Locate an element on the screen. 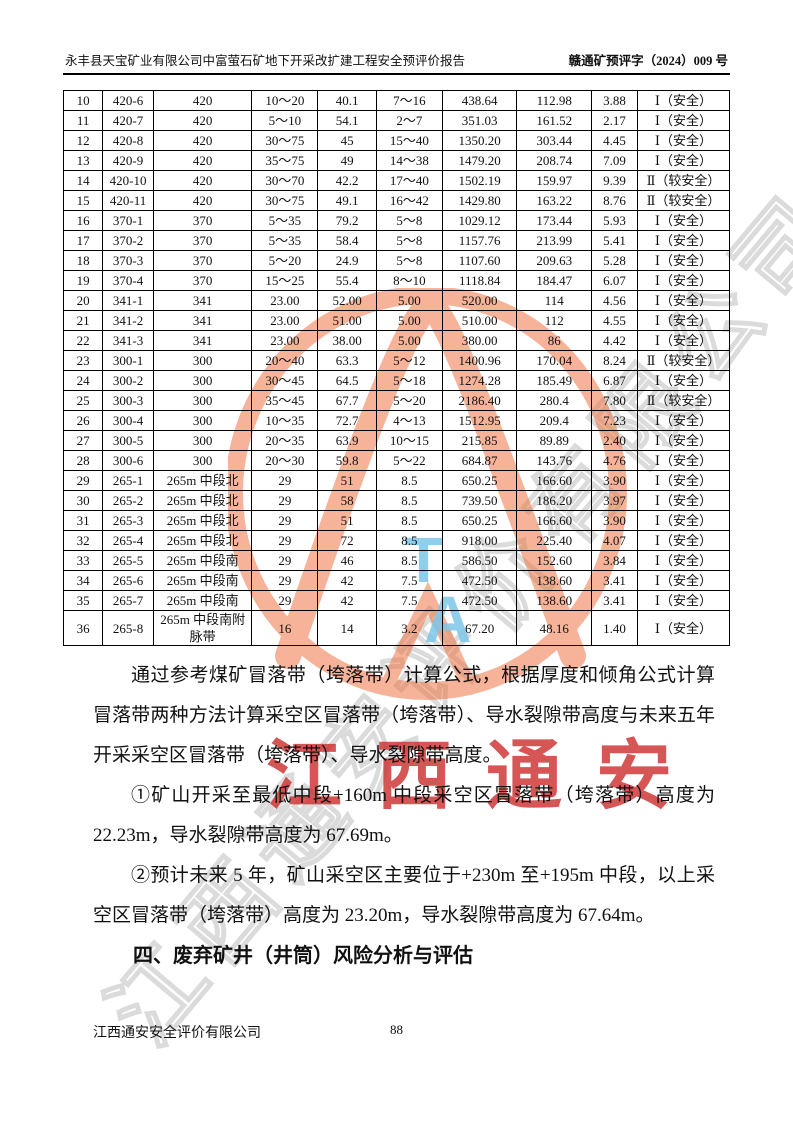 The height and width of the screenshot is (1122, 793). table-cell: 1479.20 is located at coordinates (479, 160).